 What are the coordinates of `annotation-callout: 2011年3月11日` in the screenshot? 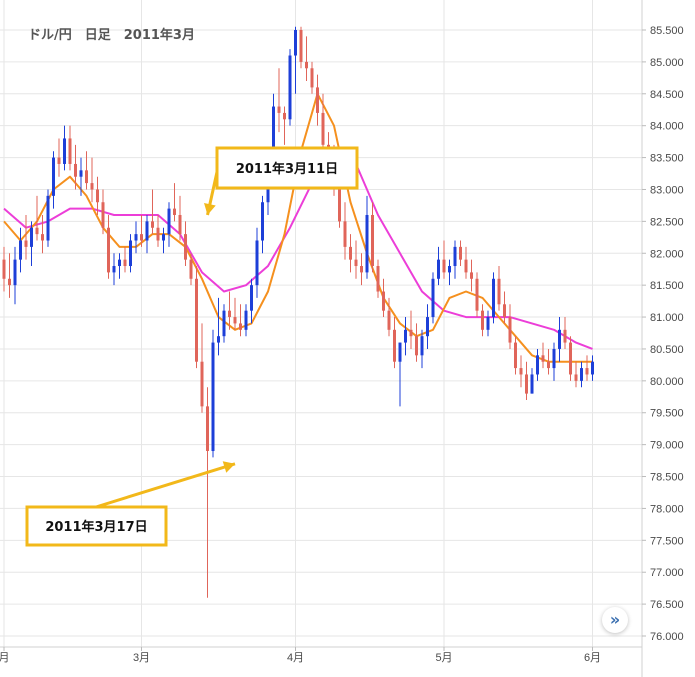 It's located at (281, 181).